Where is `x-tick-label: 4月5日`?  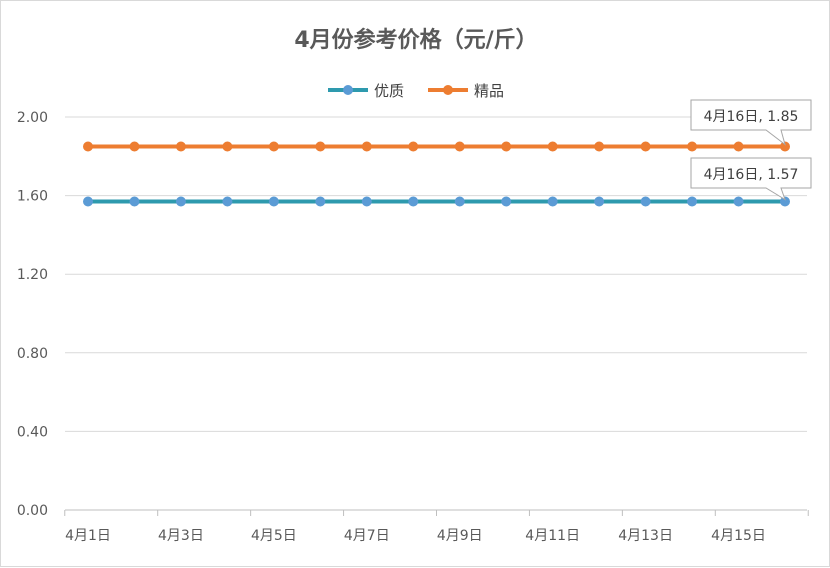 x-tick-label: 4月5日 is located at coordinates (274, 536).